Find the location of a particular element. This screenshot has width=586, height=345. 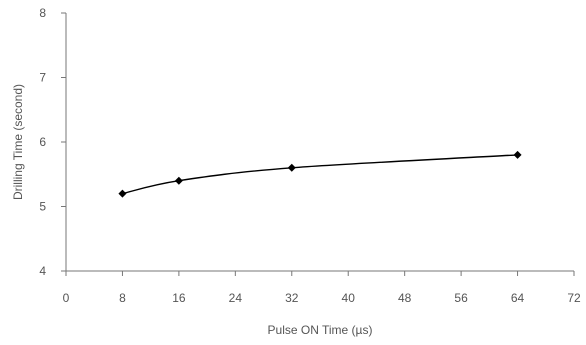

x-tick-label: 8 is located at coordinates (122, 298).